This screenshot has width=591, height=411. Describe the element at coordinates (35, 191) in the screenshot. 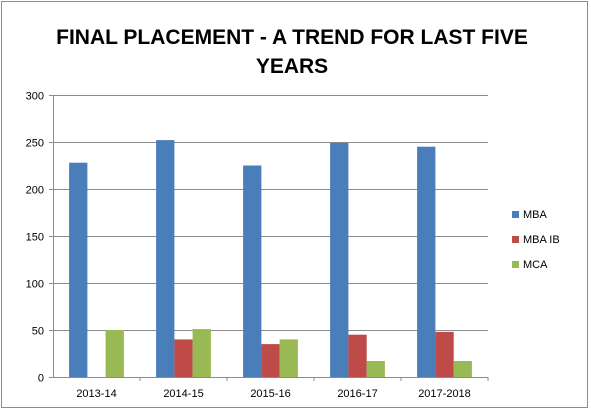

I see `y-tick-label: 200` at that location.